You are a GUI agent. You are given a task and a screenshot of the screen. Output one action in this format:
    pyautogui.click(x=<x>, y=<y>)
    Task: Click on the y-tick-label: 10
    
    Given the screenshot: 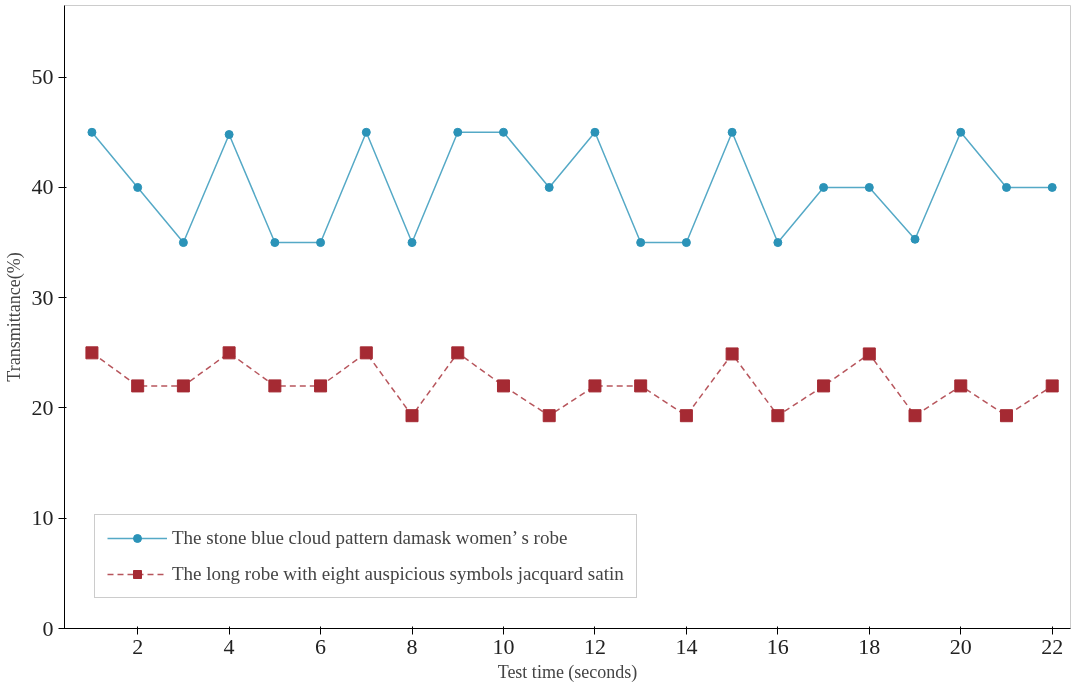 What is the action you would take?
    pyautogui.click(x=42, y=518)
    